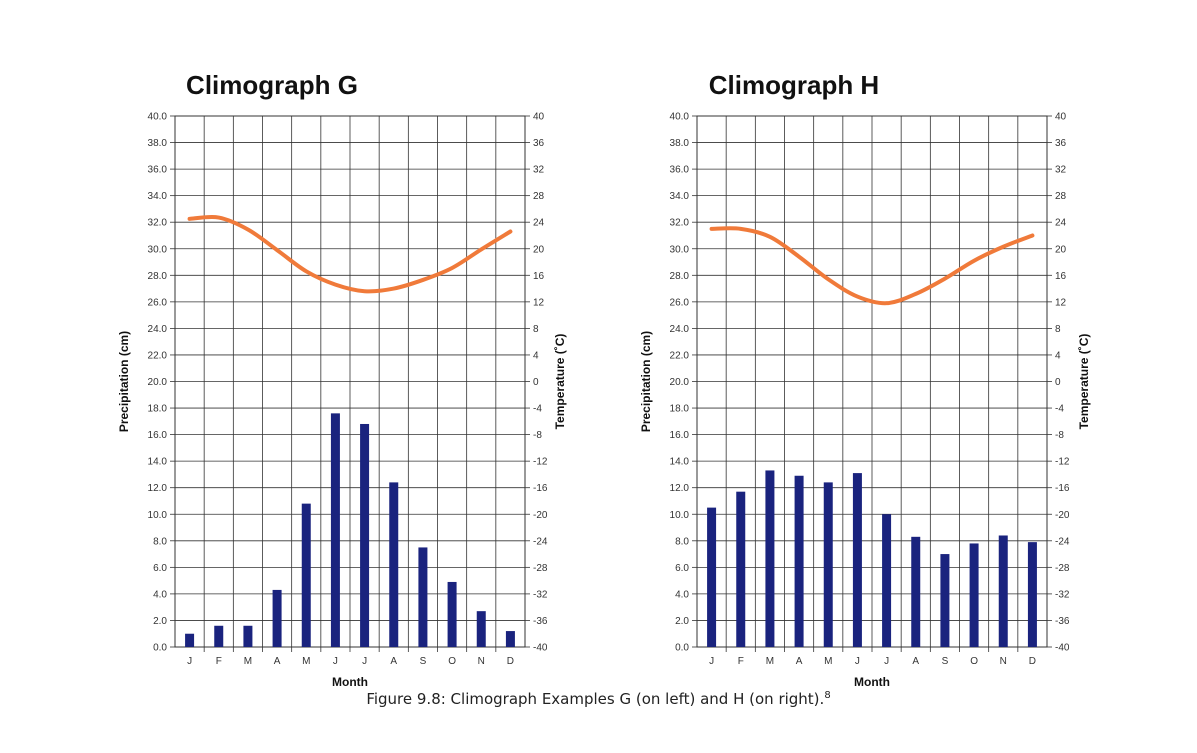  I want to click on chart-title: Climograph G, so click(272, 85).